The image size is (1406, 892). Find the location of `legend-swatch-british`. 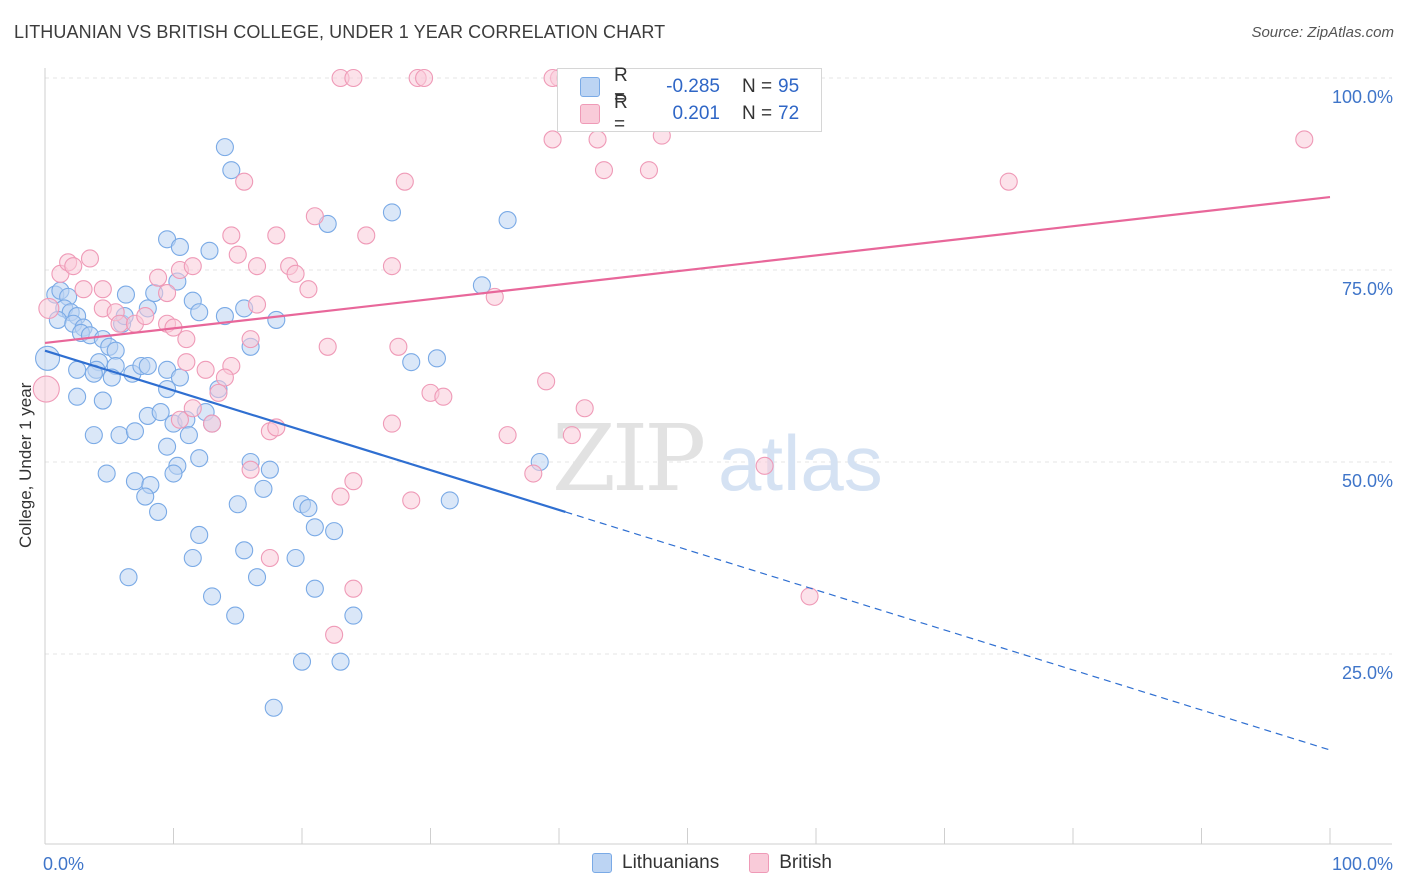

legend-swatch-british is located at coordinates (590, 114).